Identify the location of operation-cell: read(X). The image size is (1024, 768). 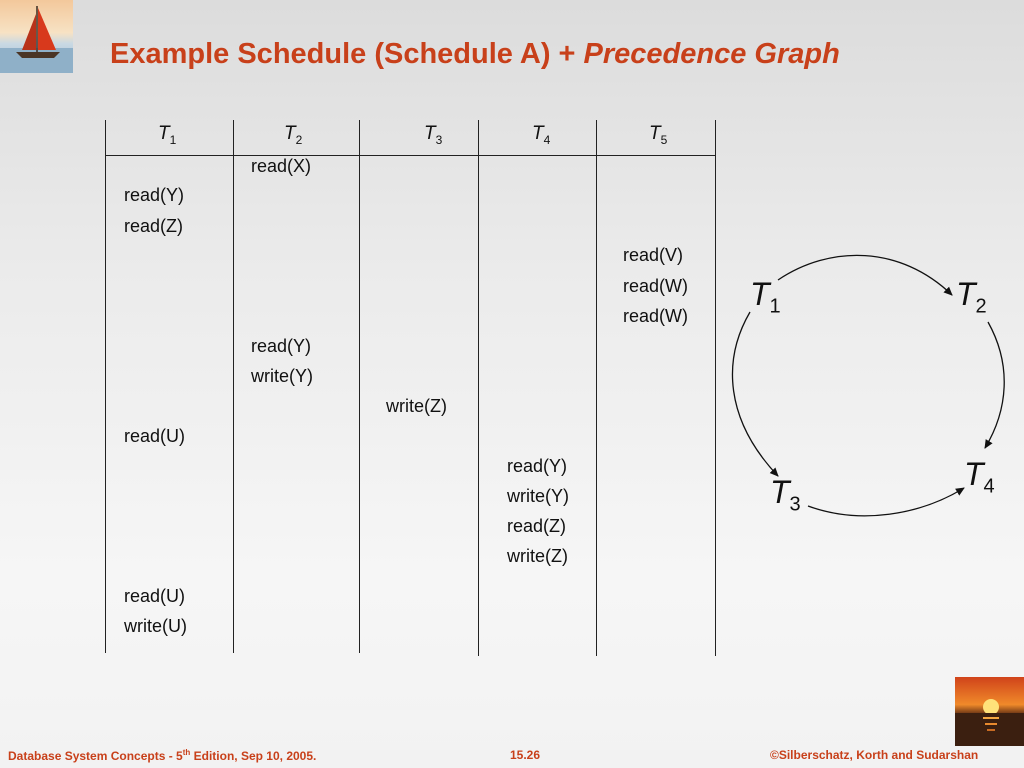
(281, 166).